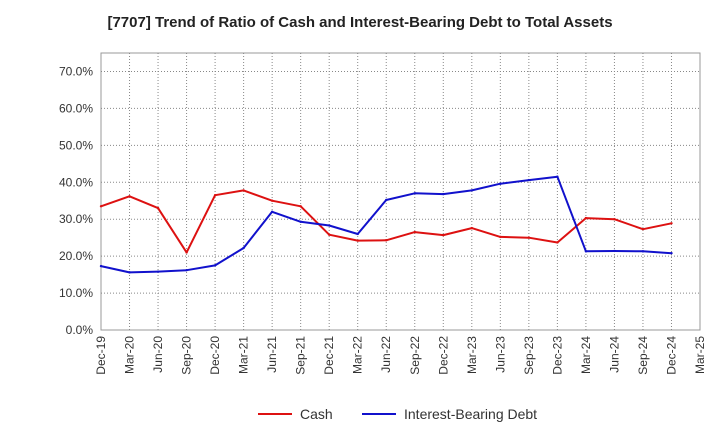 This screenshot has width=720, height=440. What do you see at coordinates (76, 293) in the screenshot?
I see `y-tick-label: 10.0%` at bounding box center [76, 293].